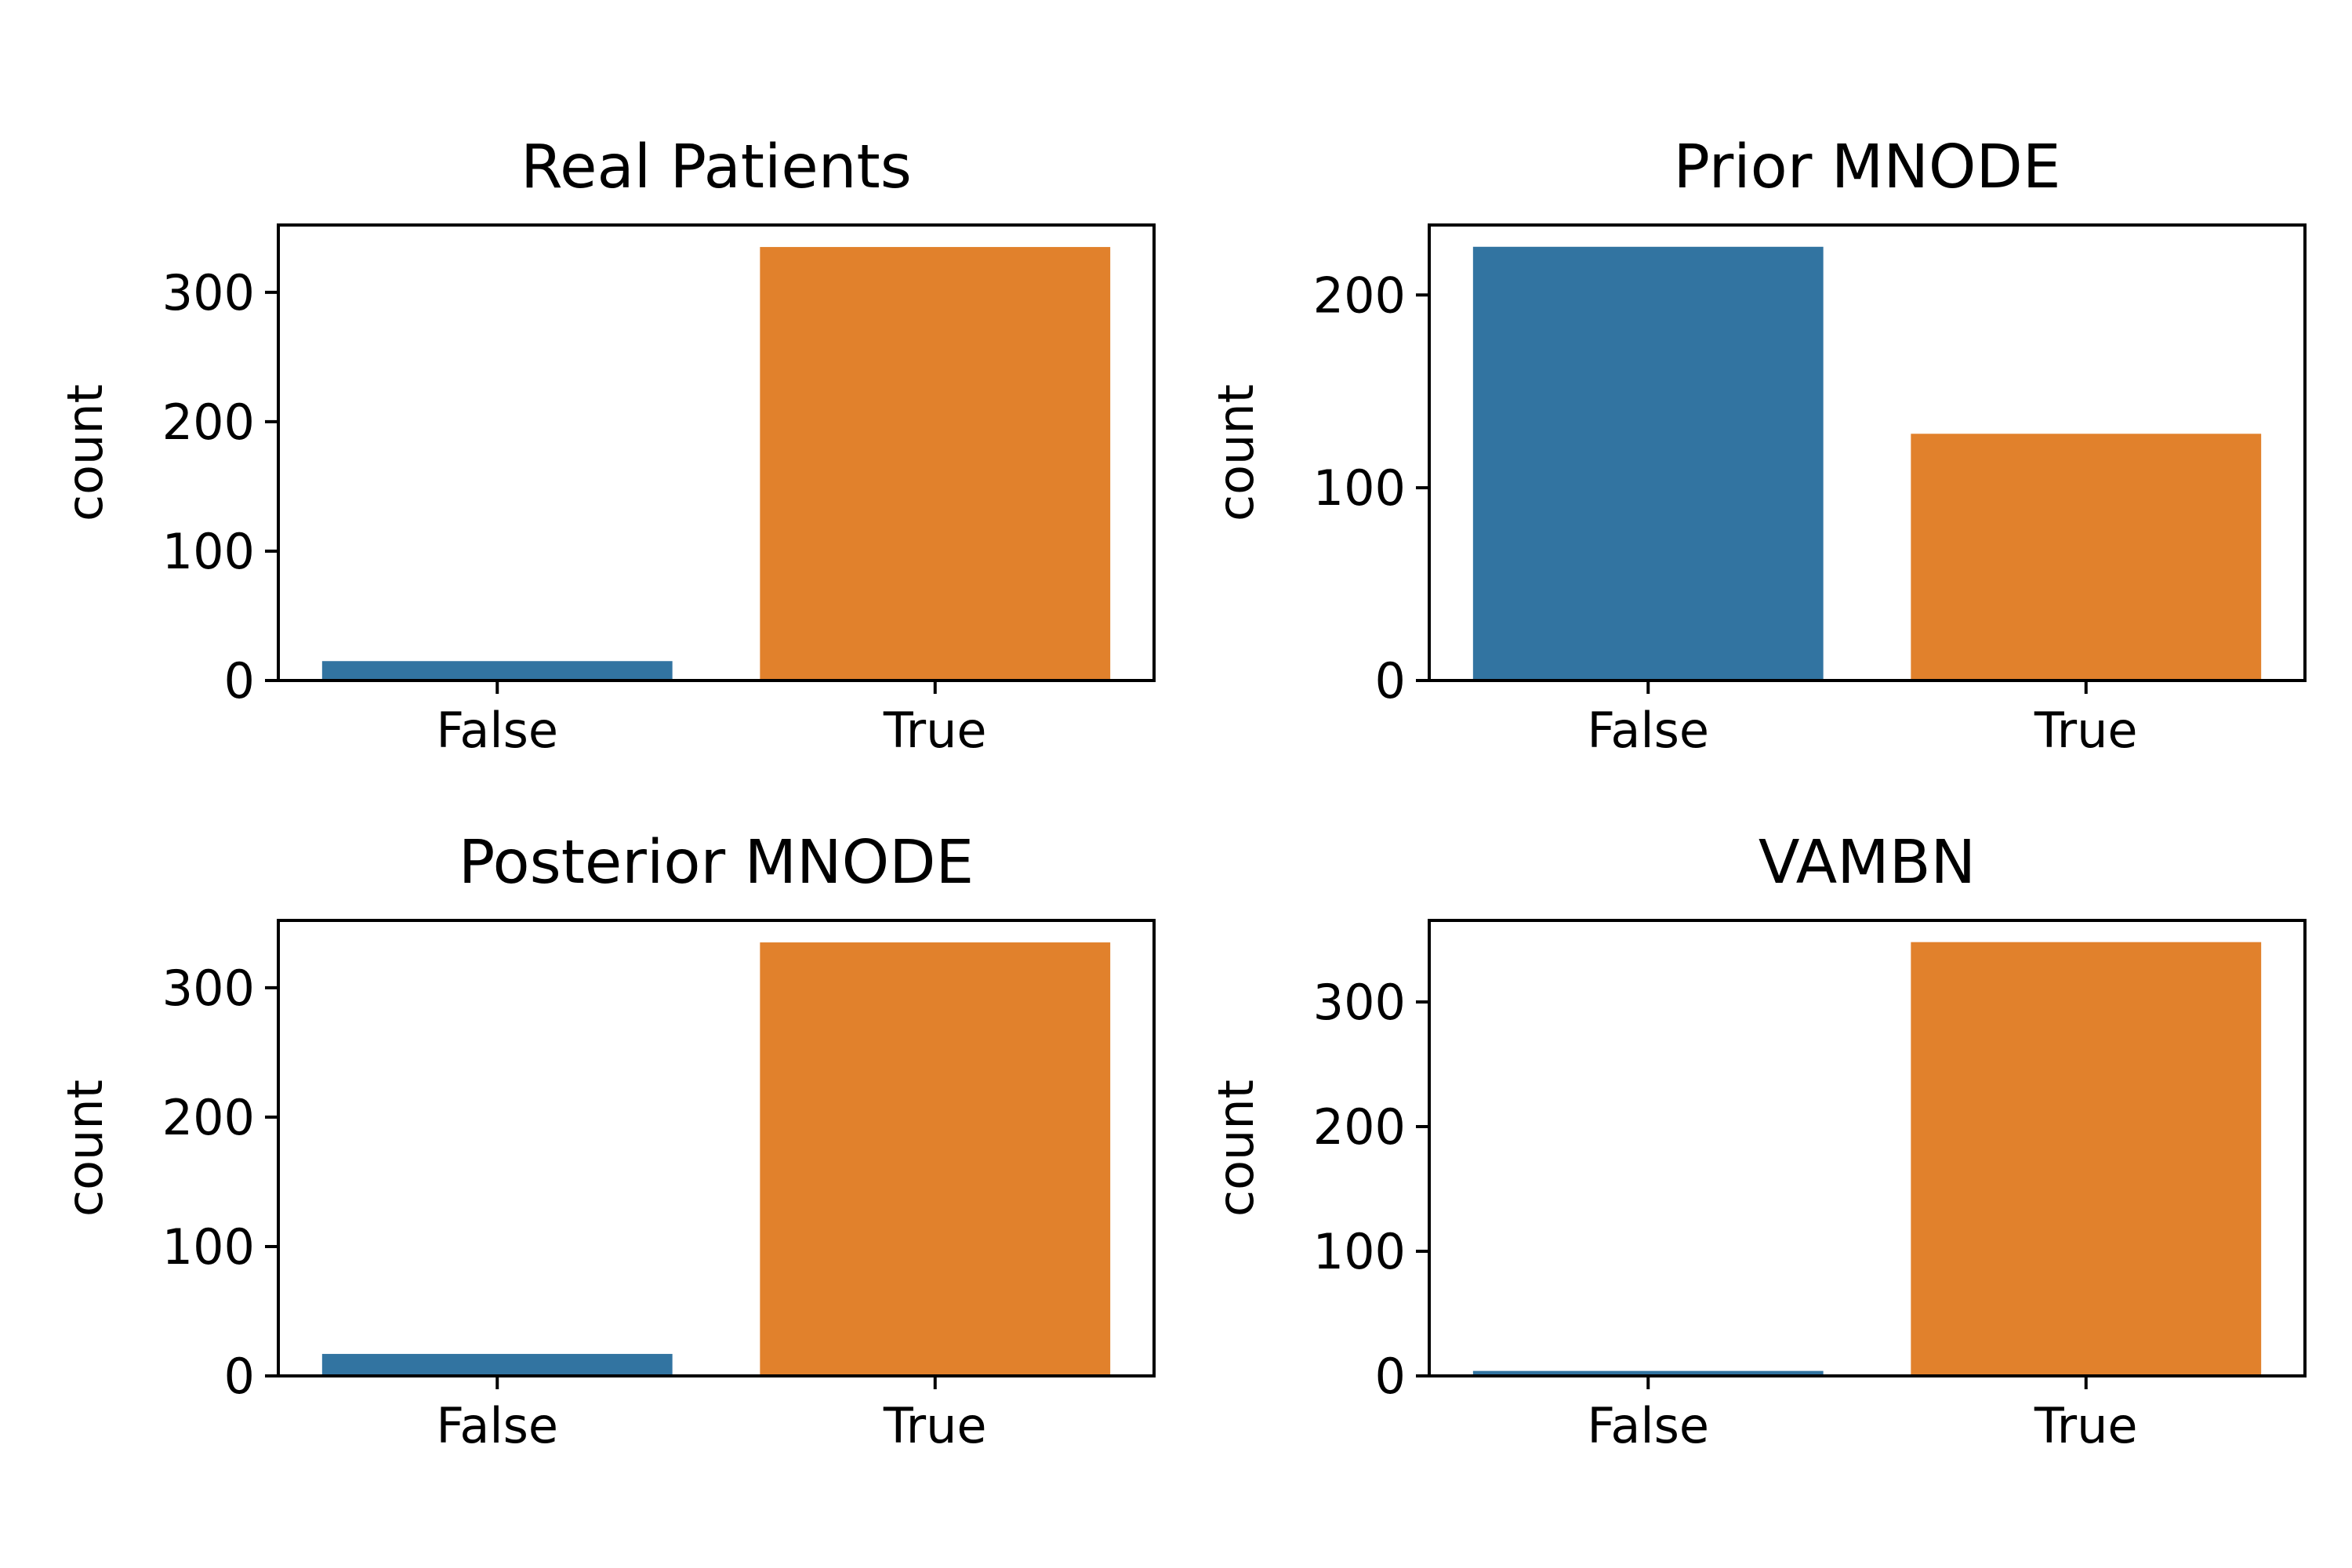 This screenshot has width=2352, height=1568. What do you see at coordinates (716, 167) in the screenshot?
I see `chart-title: Real Patients` at bounding box center [716, 167].